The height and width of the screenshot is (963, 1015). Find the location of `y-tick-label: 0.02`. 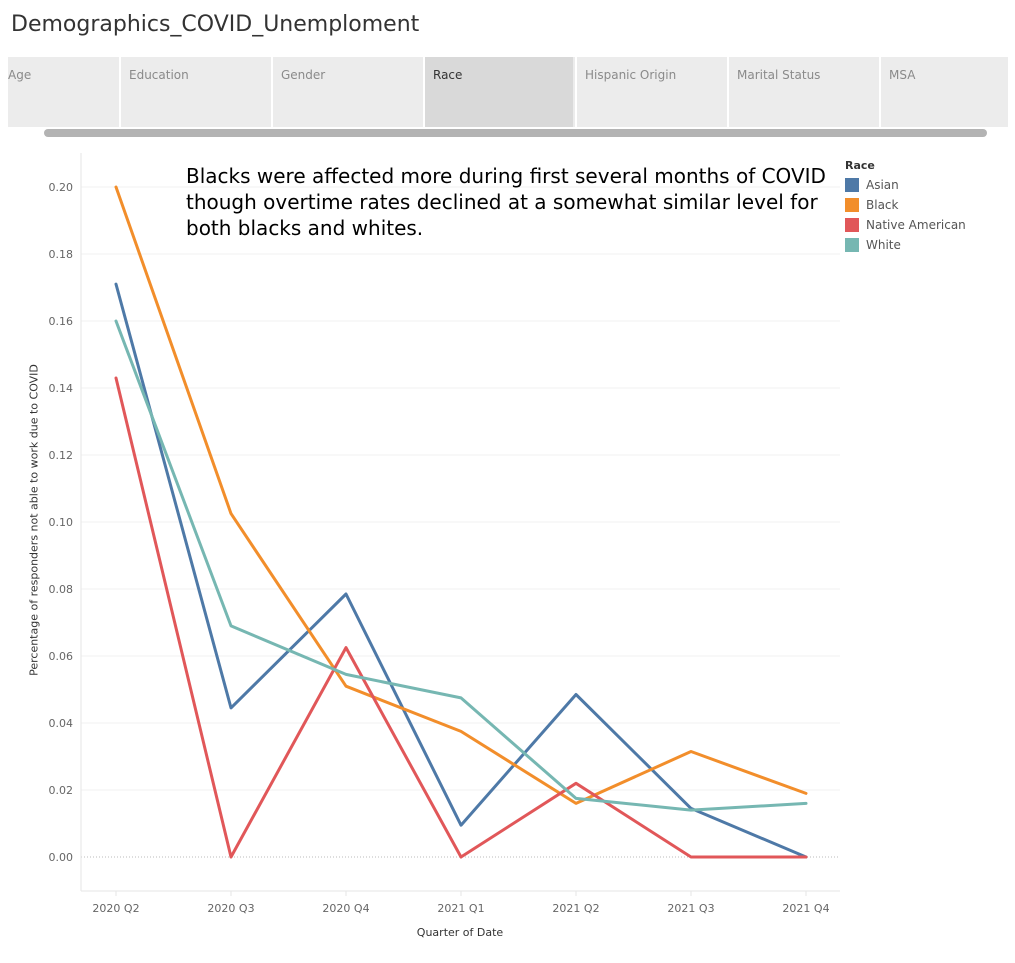

y-tick-label: 0.02 is located at coordinates (61, 790).